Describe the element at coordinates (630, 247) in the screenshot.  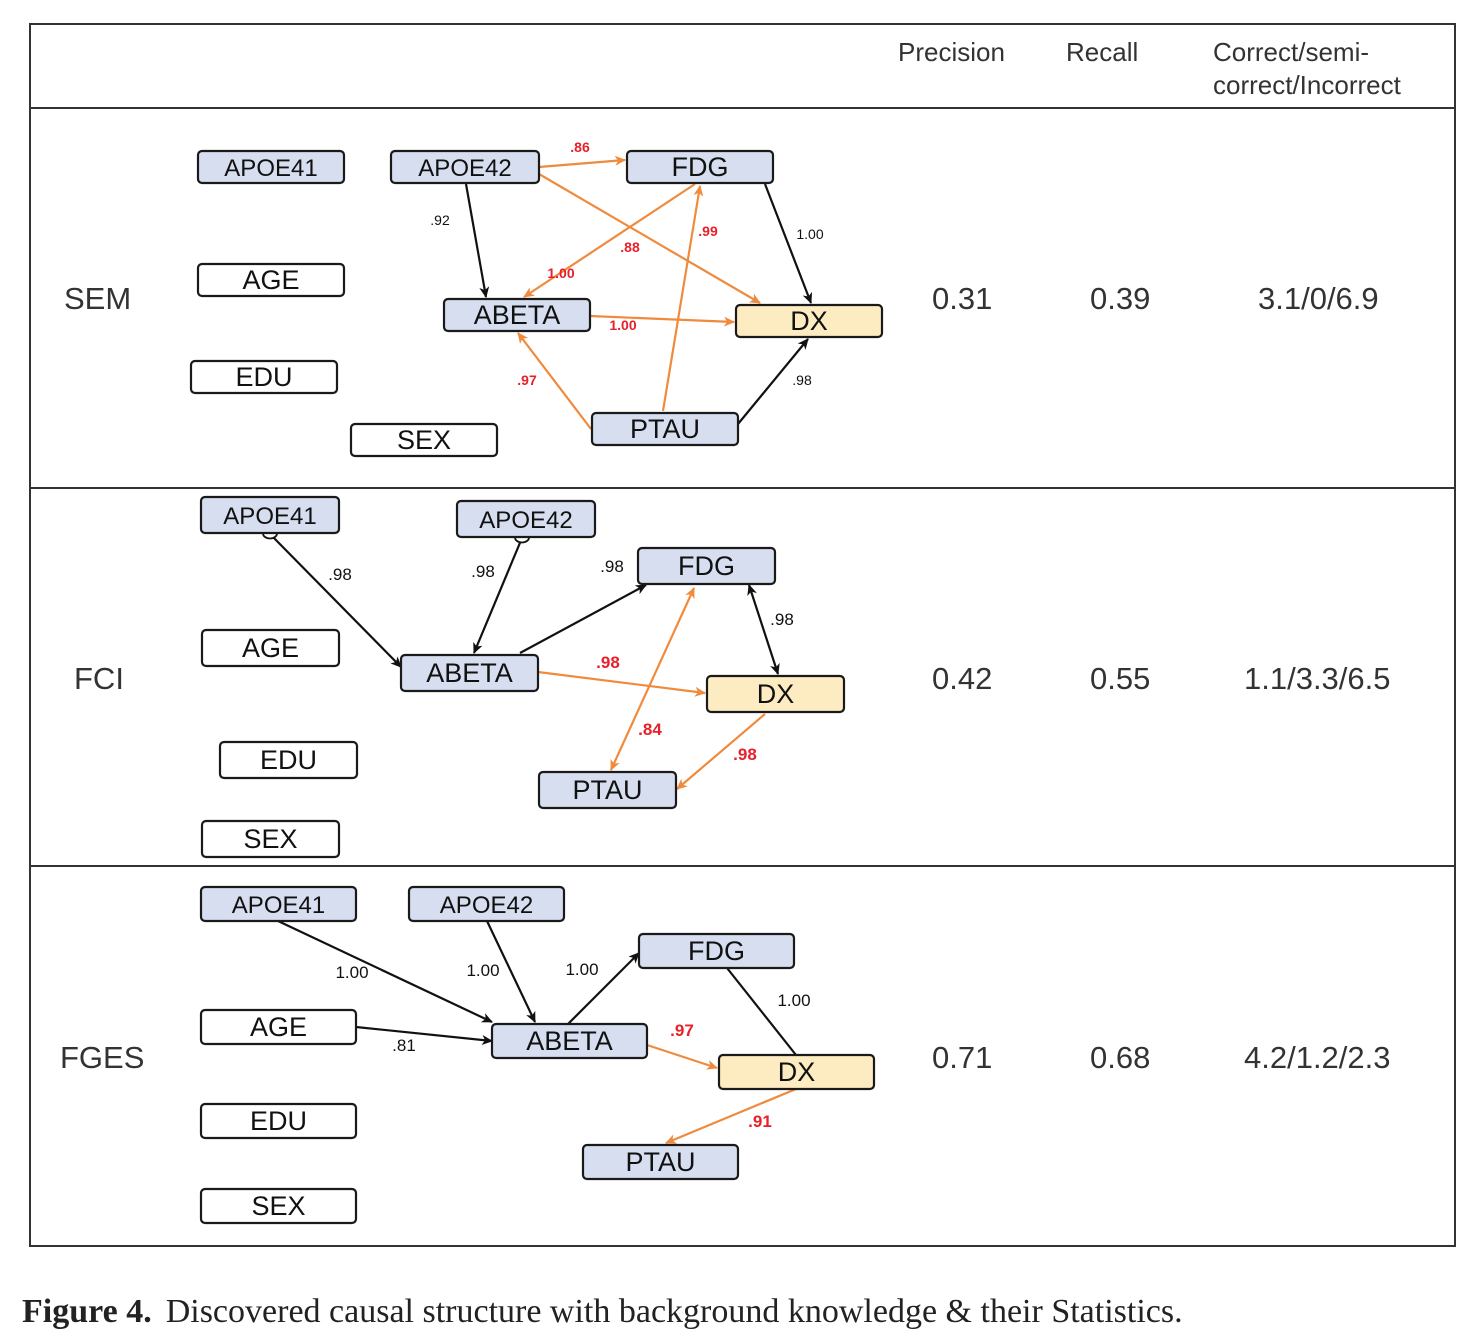
I see `edge-weight-label-sem: .88` at that location.